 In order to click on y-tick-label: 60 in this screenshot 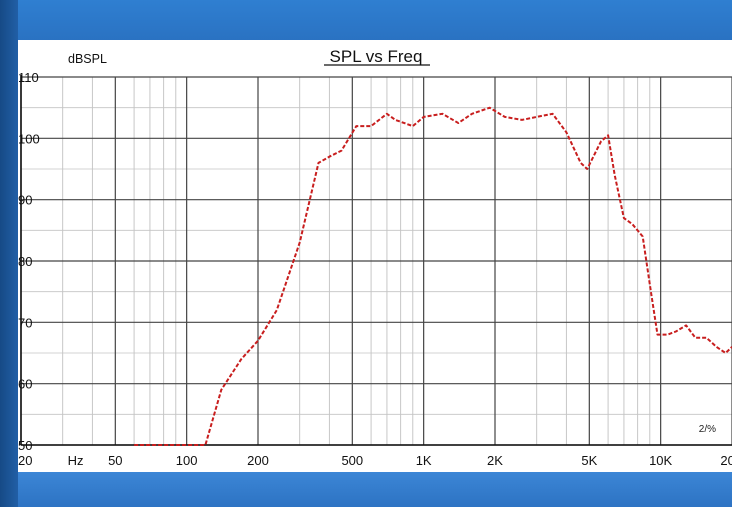, I will do `click(25, 384)`.